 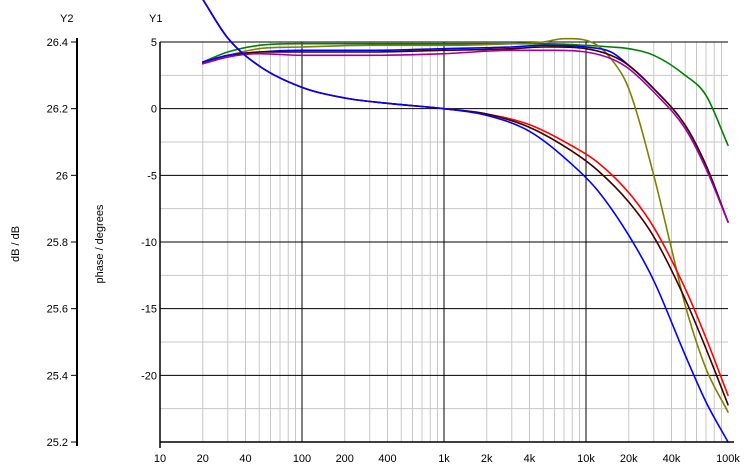 I want to click on y2-tick-label: 26, so click(x=62, y=176).